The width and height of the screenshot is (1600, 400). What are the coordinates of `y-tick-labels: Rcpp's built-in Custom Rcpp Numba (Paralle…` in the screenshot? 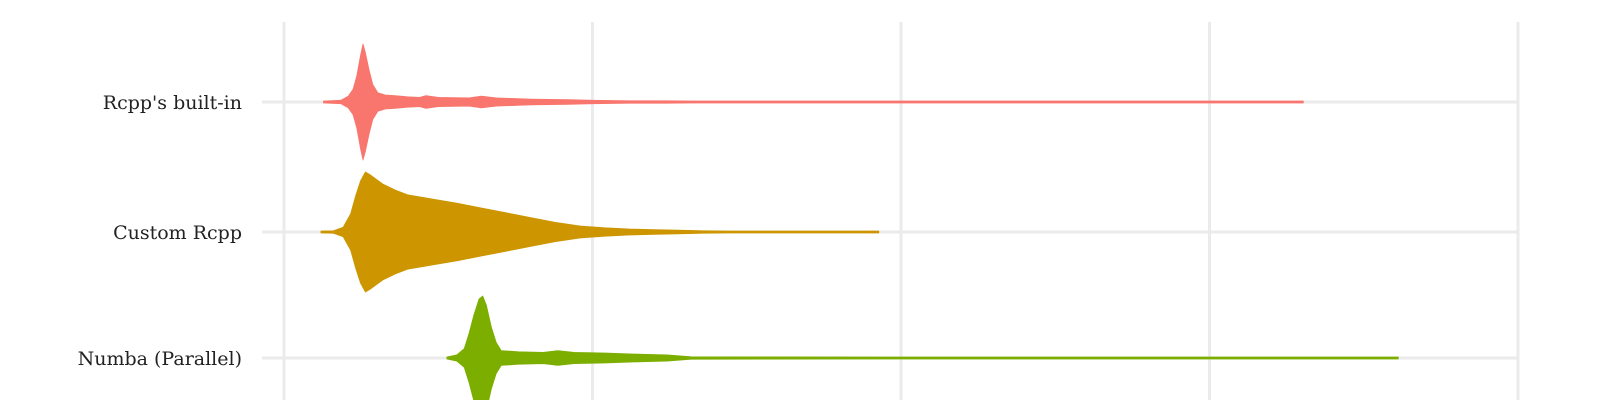 It's located at (160, 231).